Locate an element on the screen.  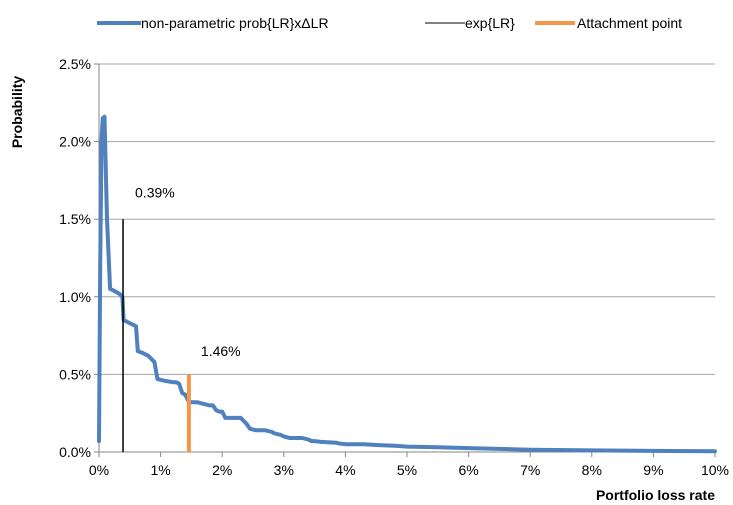
legend-item-exp-lr: exp{LR} is located at coordinates (470, 23).